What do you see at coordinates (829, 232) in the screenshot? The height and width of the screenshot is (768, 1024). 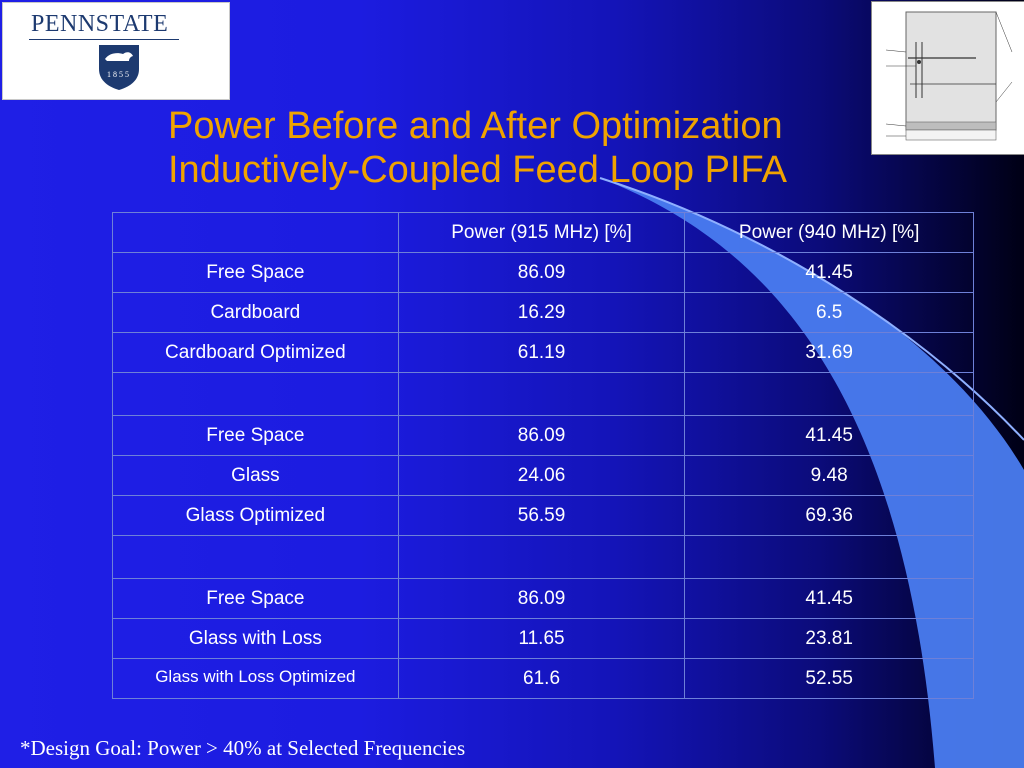 I see `table-header-cell: Power (940 MHz) [%]` at bounding box center [829, 232].